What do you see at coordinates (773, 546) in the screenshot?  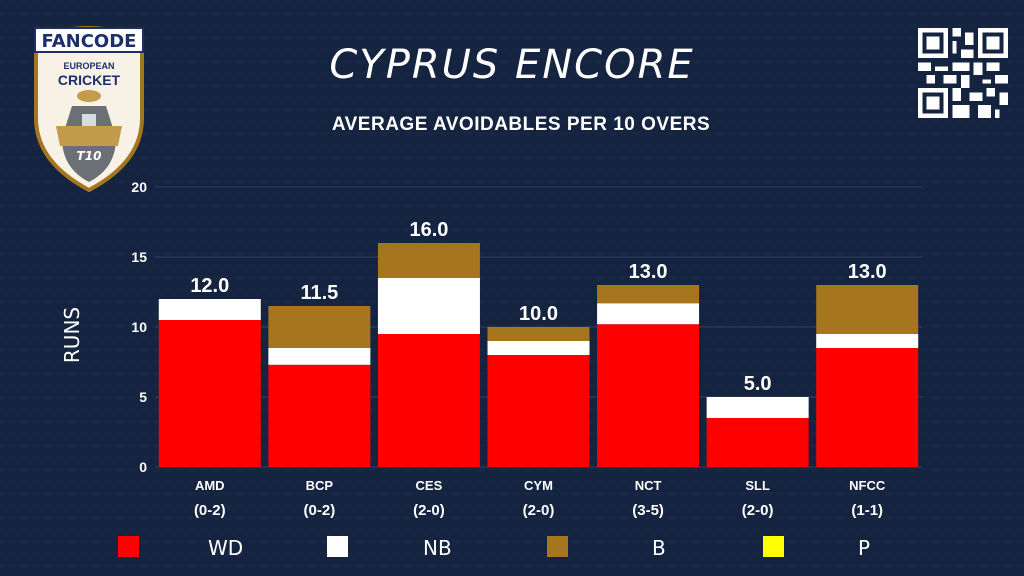 I see `legend-swatch-p` at bounding box center [773, 546].